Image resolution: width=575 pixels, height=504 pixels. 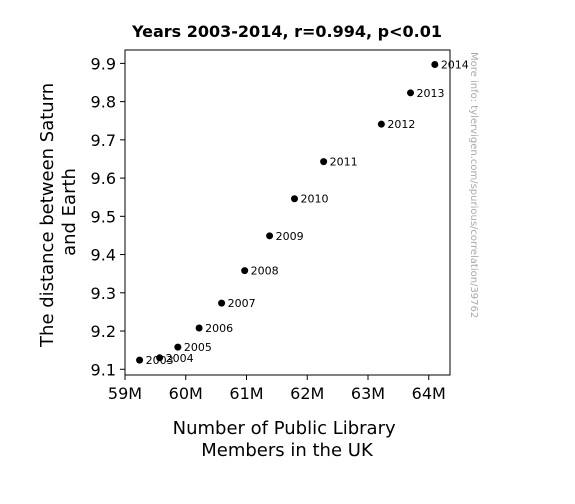 What do you see at coordinates (344, 162) in the screenshot?
I see `data-point-label: 2011` at bounding box center [344, 162].